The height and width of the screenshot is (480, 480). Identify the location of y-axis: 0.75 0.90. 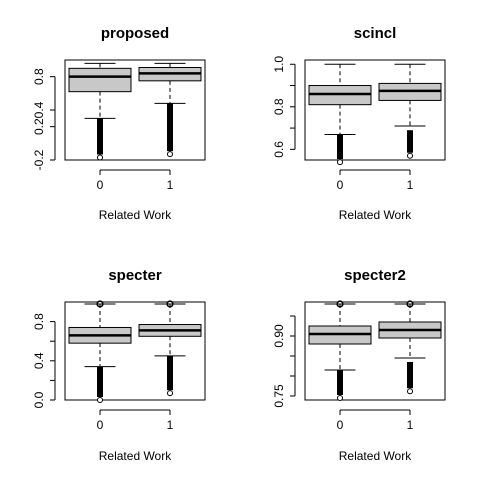
(284, 361).